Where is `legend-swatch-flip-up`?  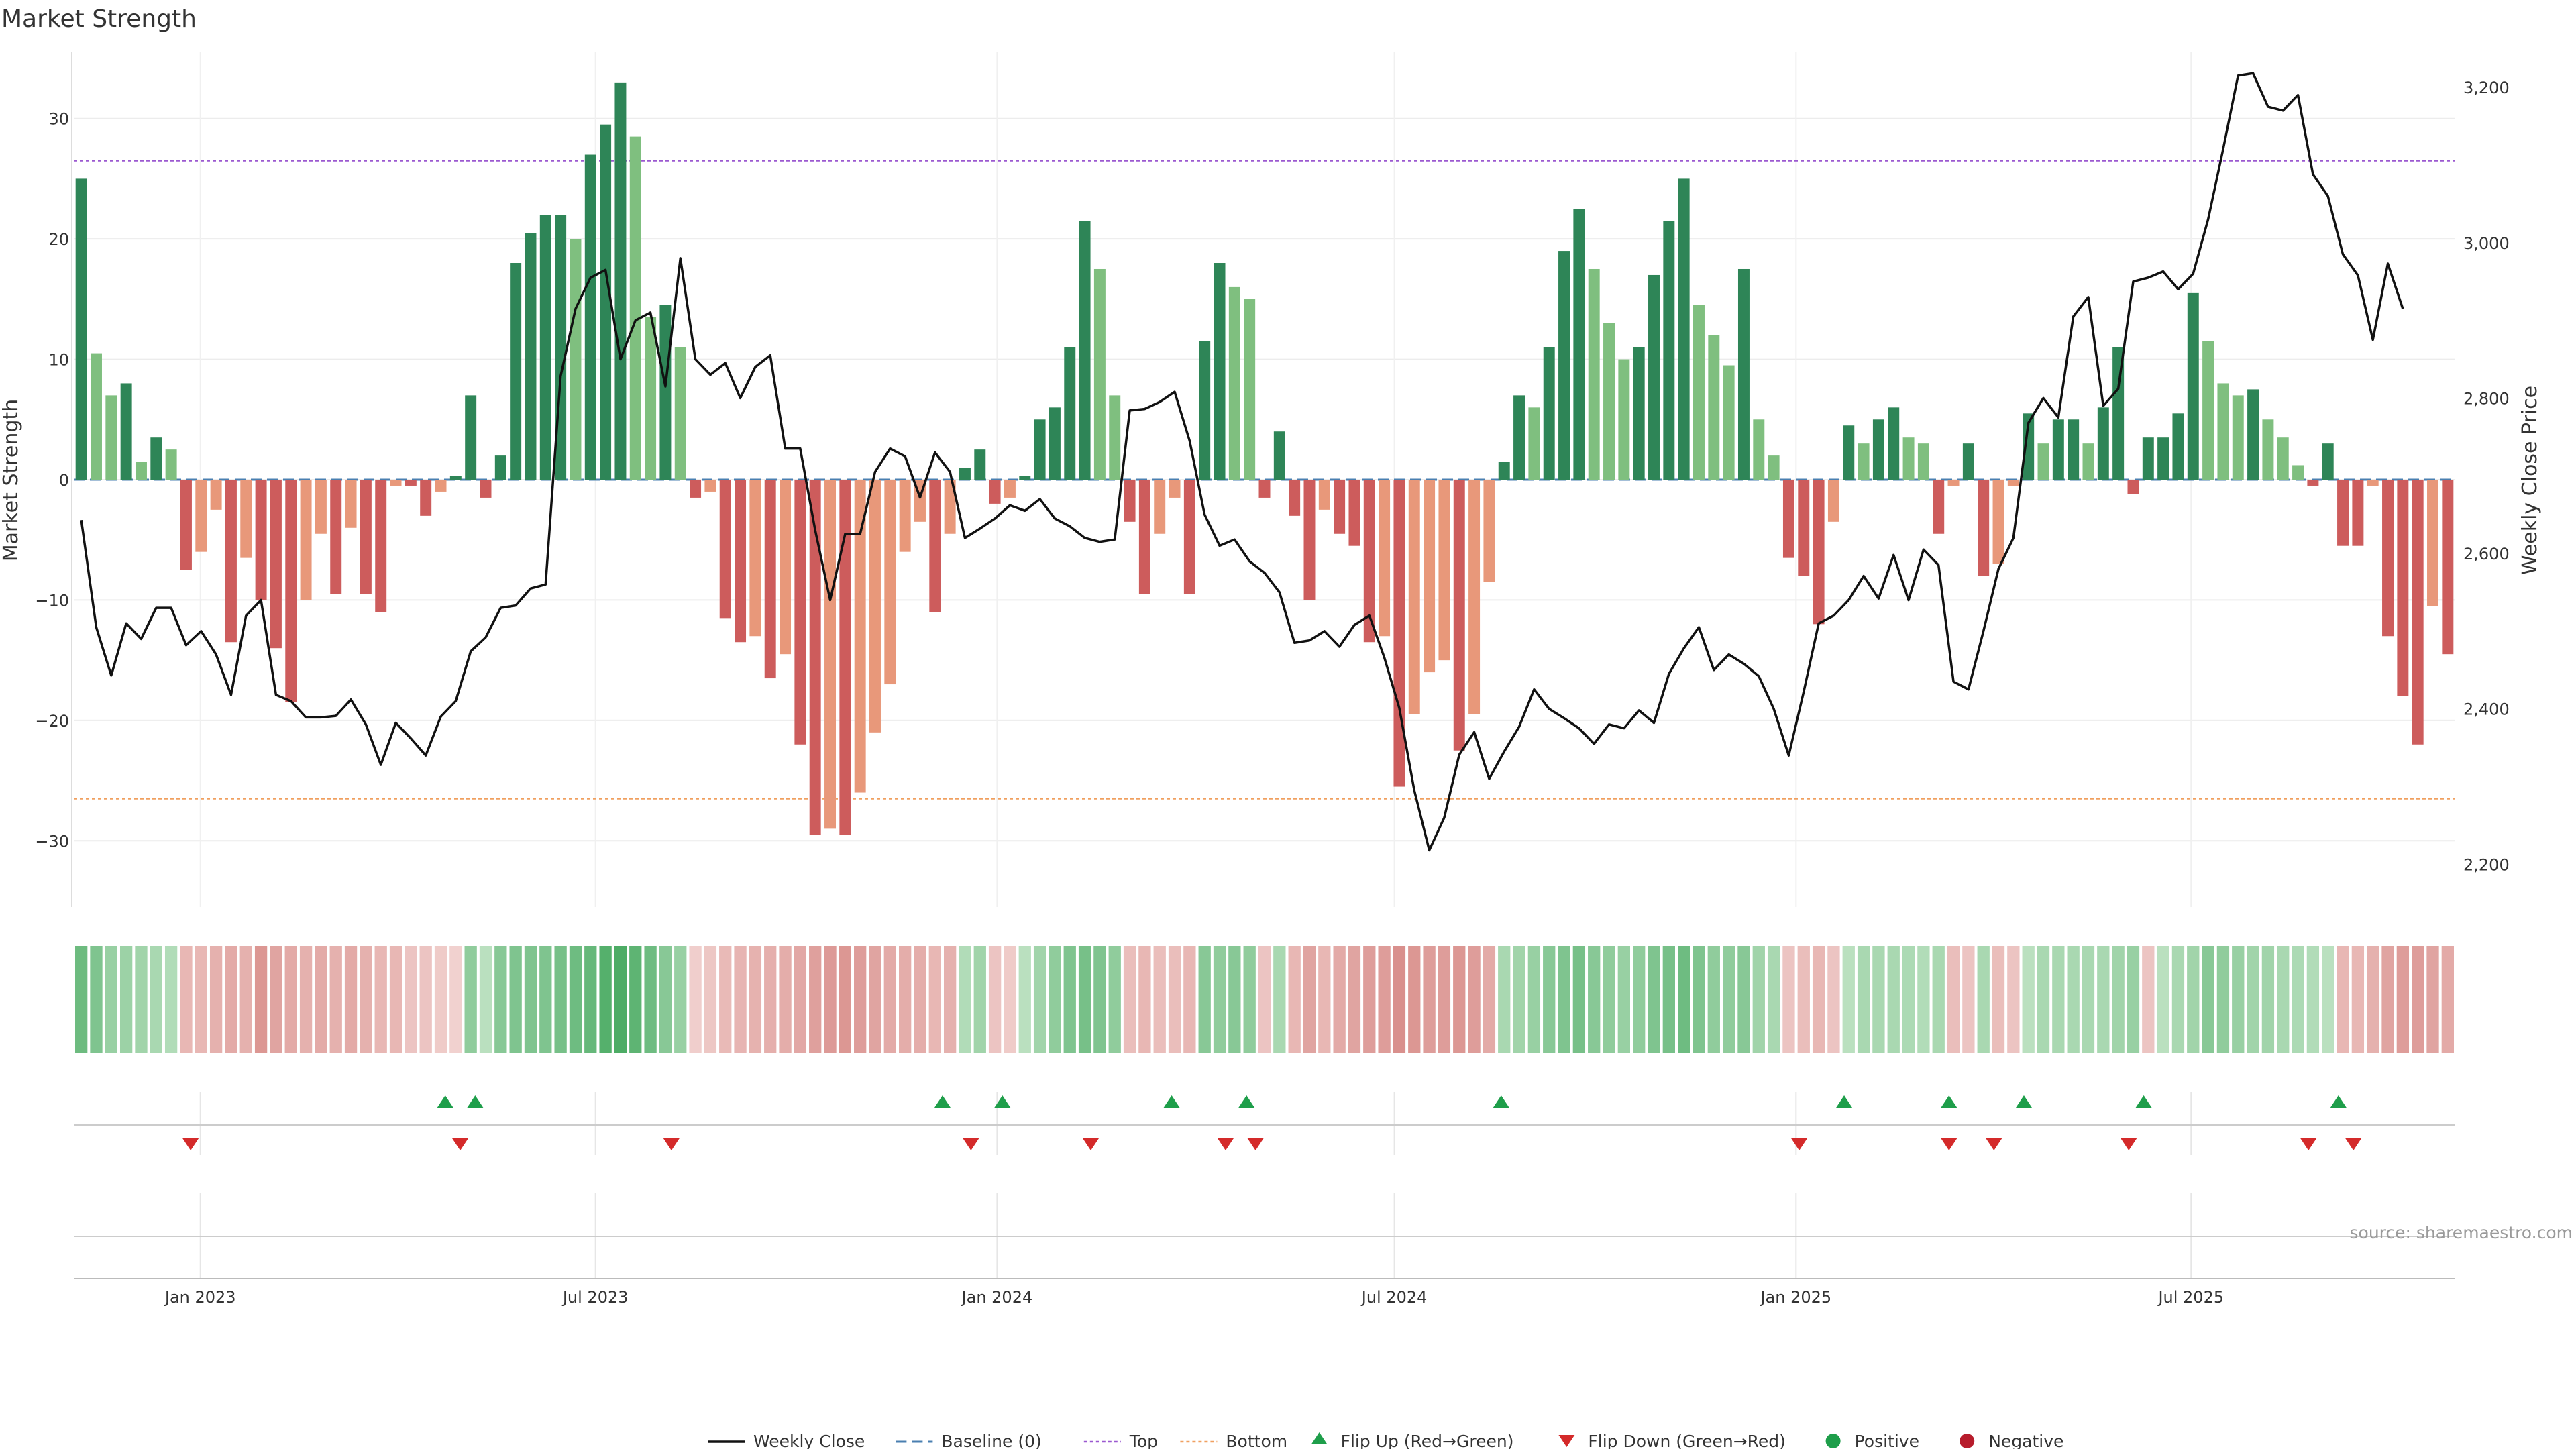
legend-swatch-flip-up is located at coordinates (1319, 1438).